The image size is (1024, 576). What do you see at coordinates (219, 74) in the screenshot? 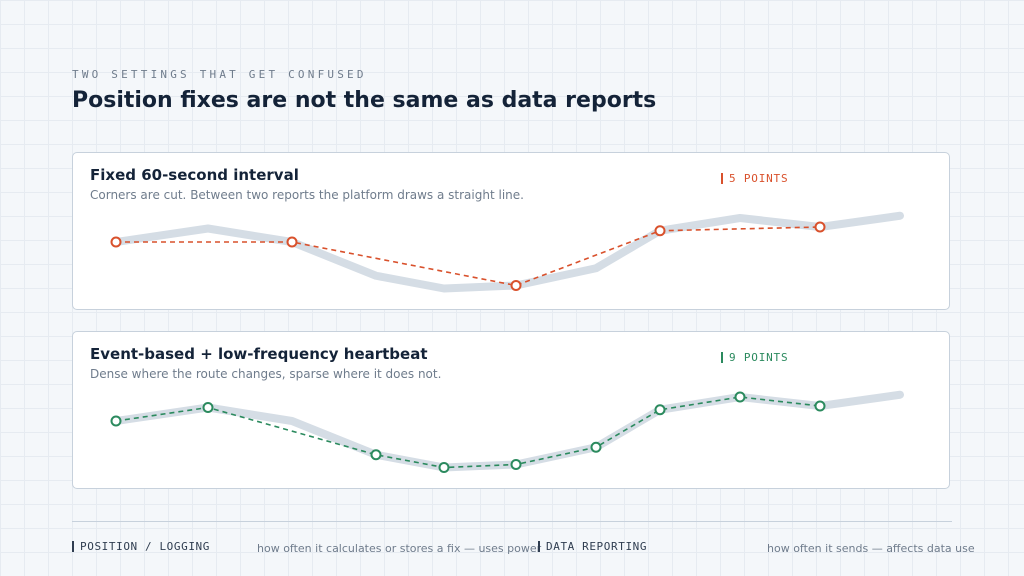
I see `eyebrow-label: TWO SETTINGS THAT GET CONFUSED` at bounding box center [219, 74].